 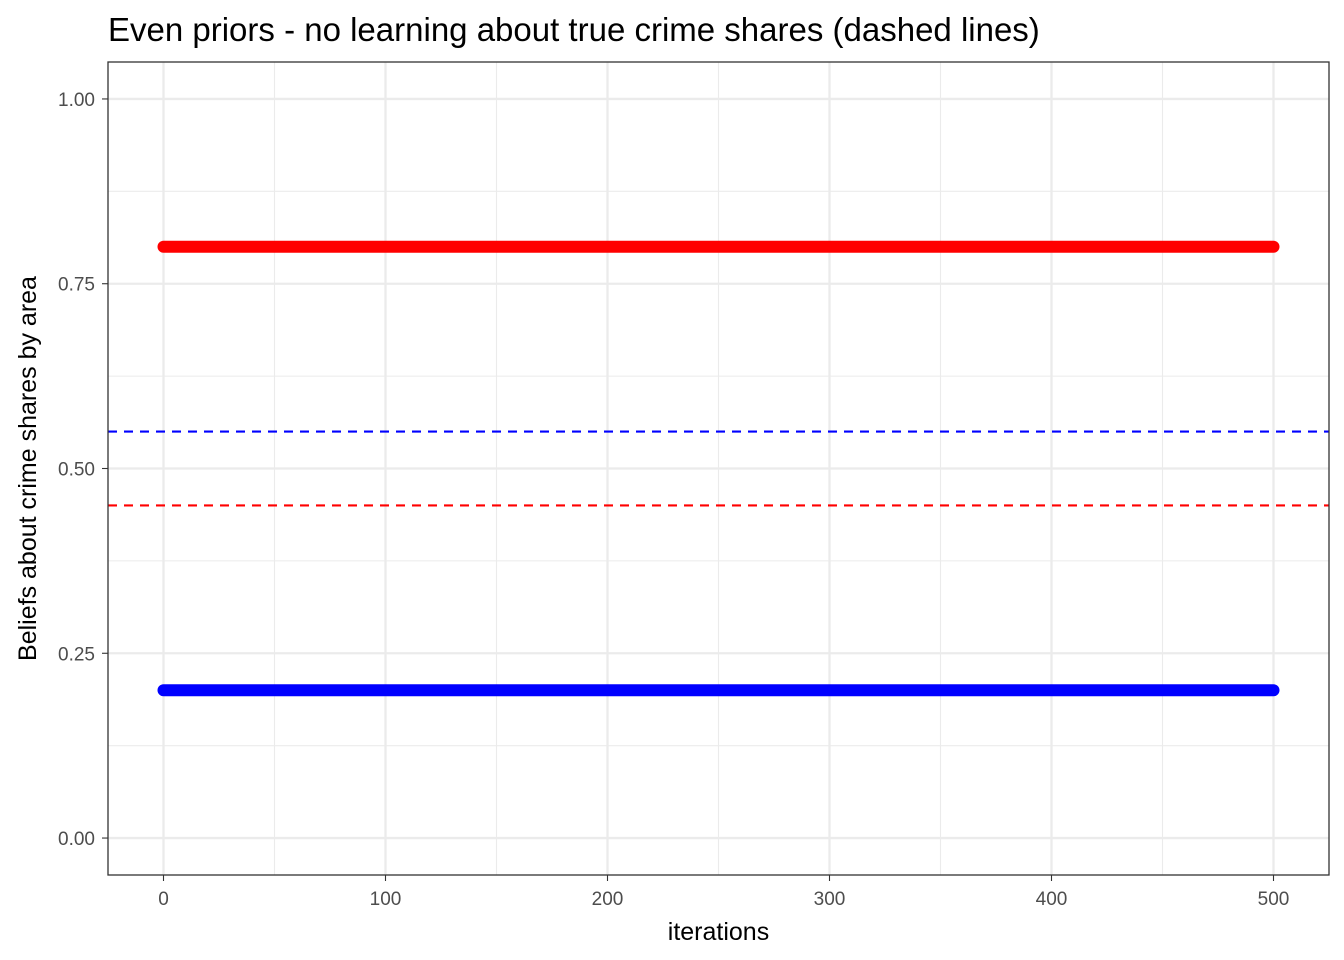 What do you see at coordinates (718, 932) in the screenshot?
I see `x-axis-title: iterations` at bounding box center [718, 932].